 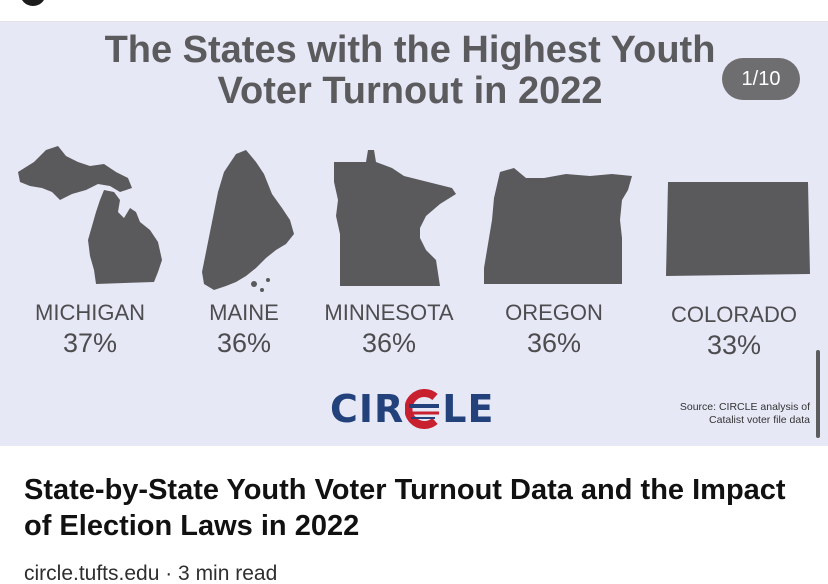 I want to click on state-name-minnesota: MINNESOTA, so click(x=389, y=312).